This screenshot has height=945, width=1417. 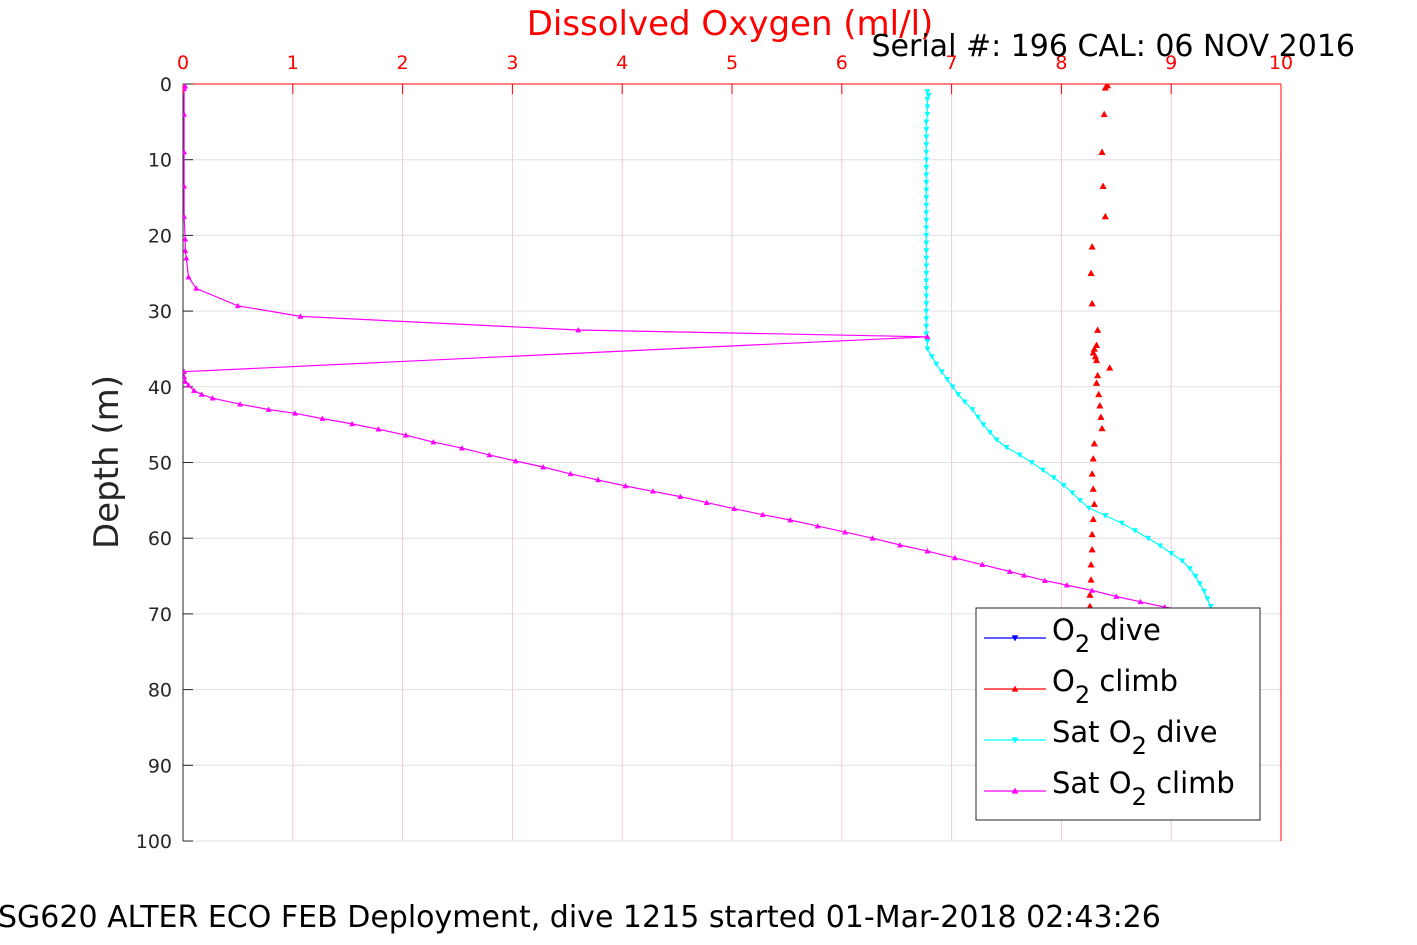 What do you see at coordinates (512, 63) in the screenshot?
I see `x-tick-label: 3` at bounding box center [512, 63].